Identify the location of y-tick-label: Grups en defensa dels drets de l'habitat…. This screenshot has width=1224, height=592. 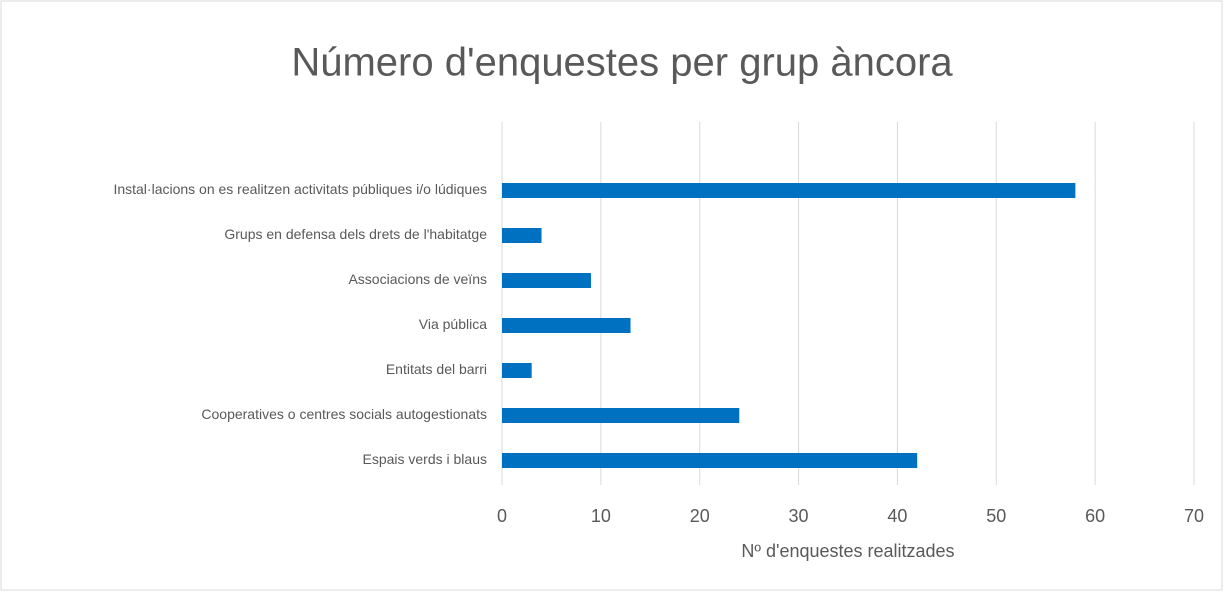
(355, 234).